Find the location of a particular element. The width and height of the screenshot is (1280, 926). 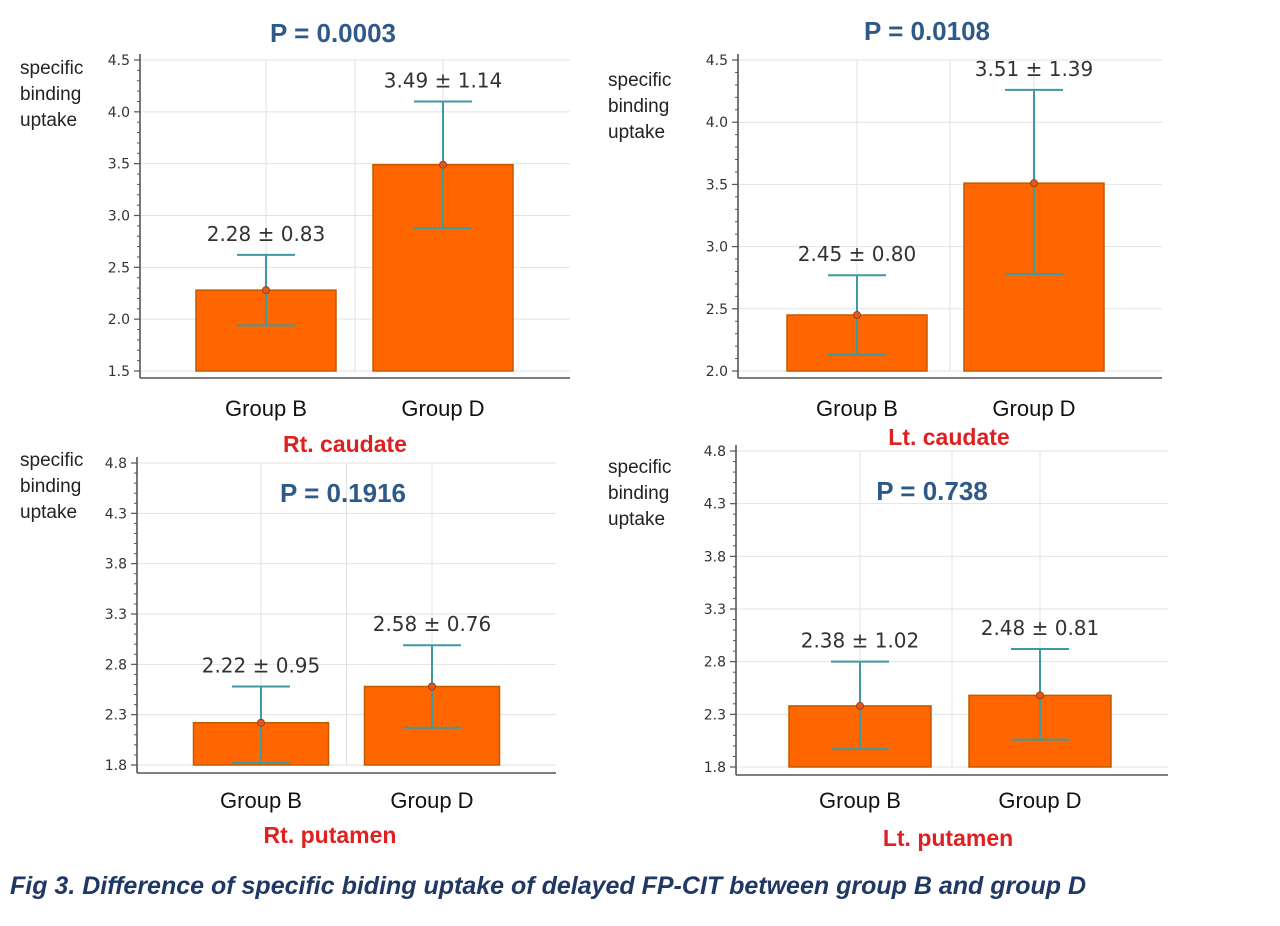

p-value-title: P = 0.738 is located at coordinates (932, 491).